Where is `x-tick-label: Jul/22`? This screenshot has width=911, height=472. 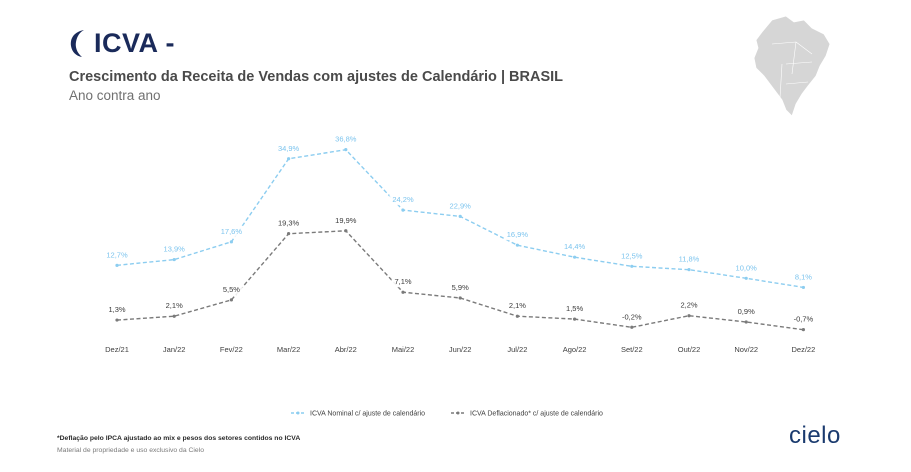 x-tick-label: Jul/22 is located at coordinates (517, 349).